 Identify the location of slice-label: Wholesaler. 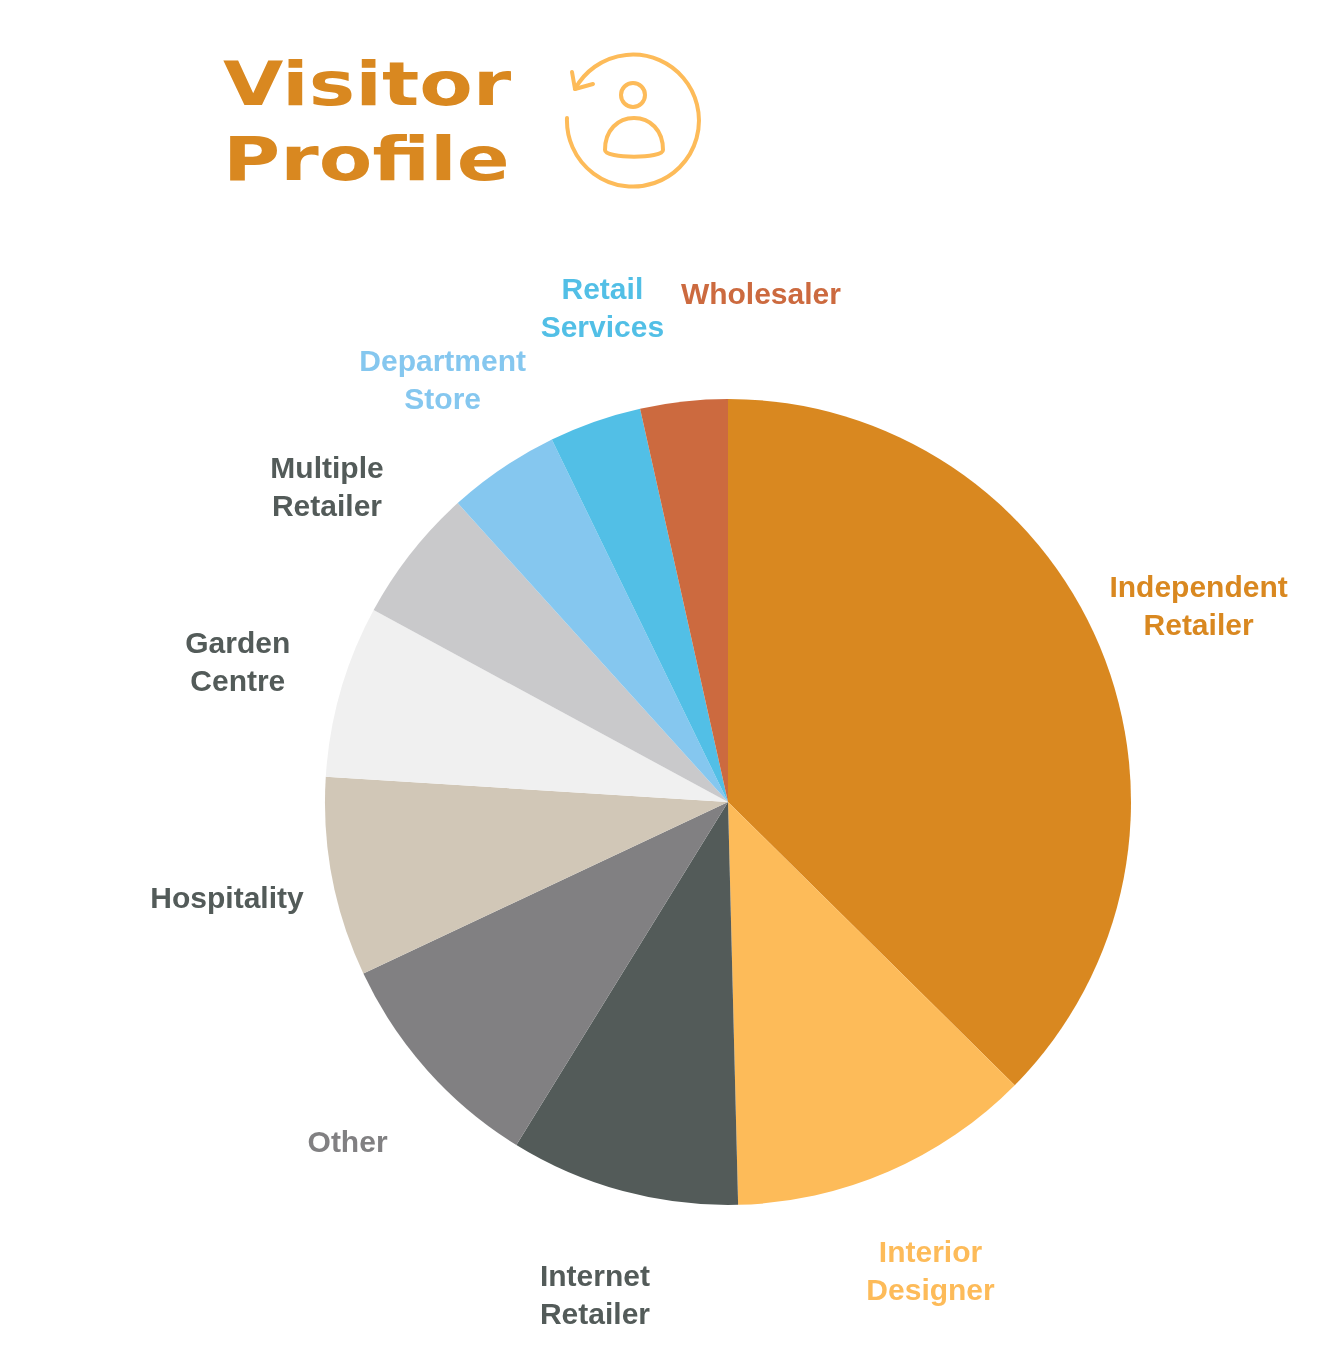
(761, 293).